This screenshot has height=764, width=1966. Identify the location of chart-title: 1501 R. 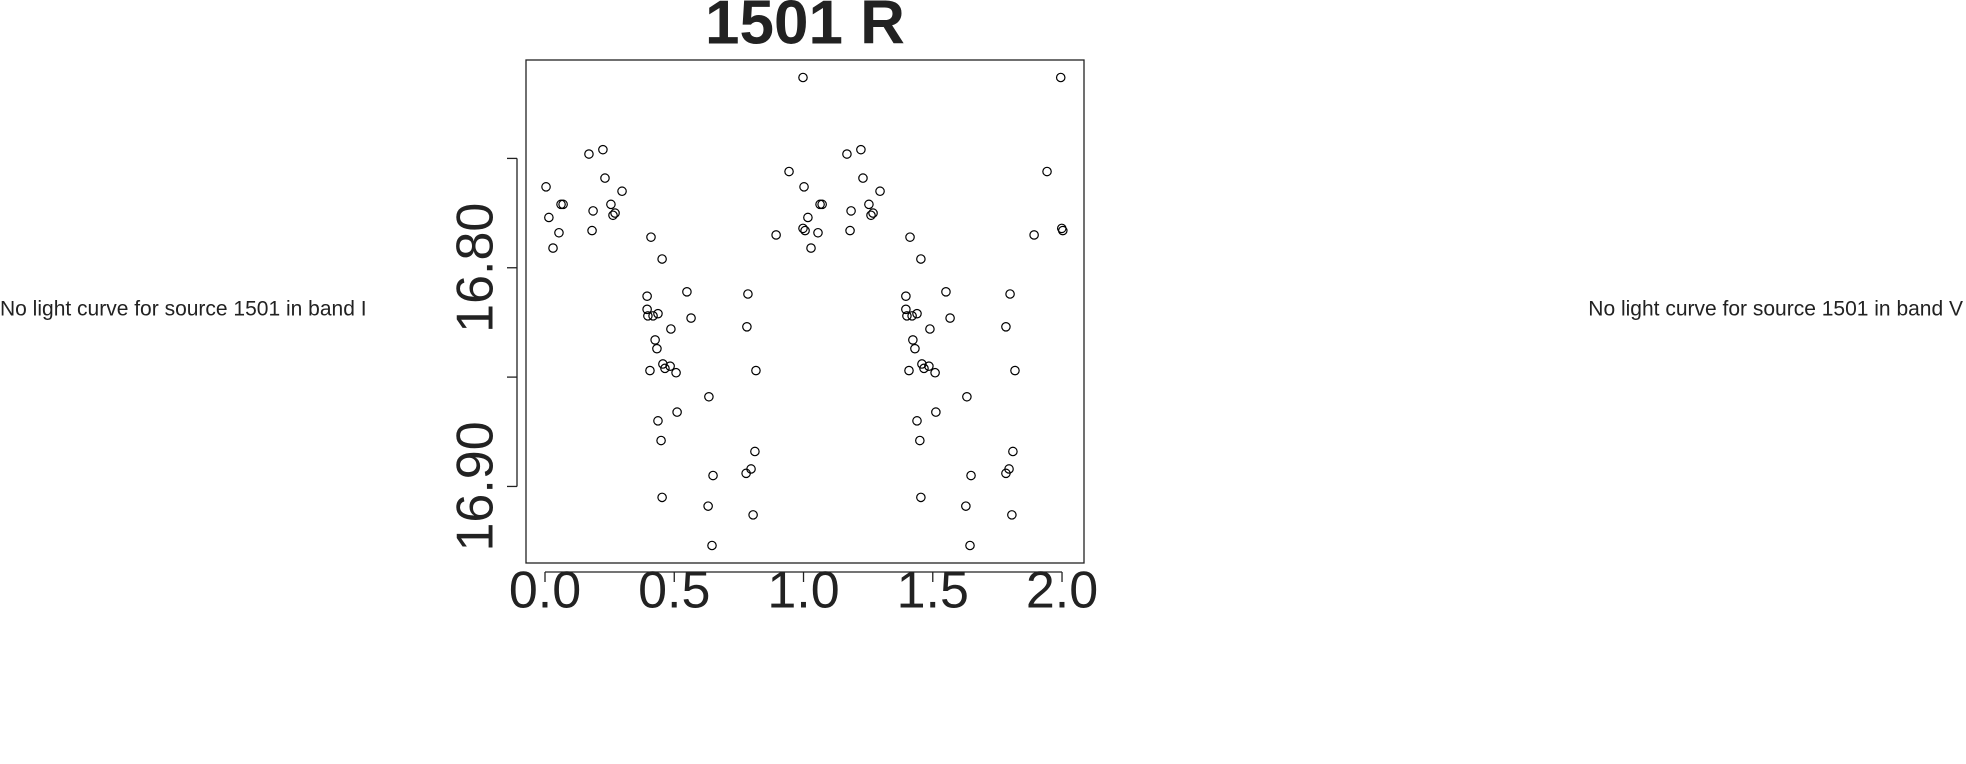
(805, 28).